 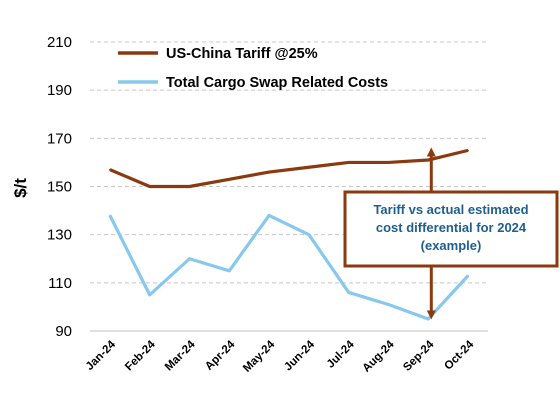 What do you see at coordinates (419, 356) in the screenshot?
I see `x-tick-label: Sep-24` at bounding box center [419, 356].